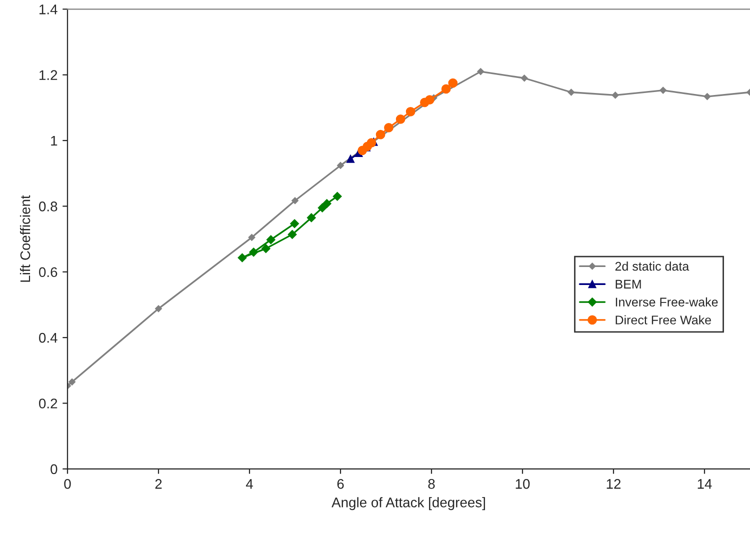  What do you see at coordinates (49, 9) in the screenshot?
I see `y-tick-label: 1.4` at bounding box center [49, 9].